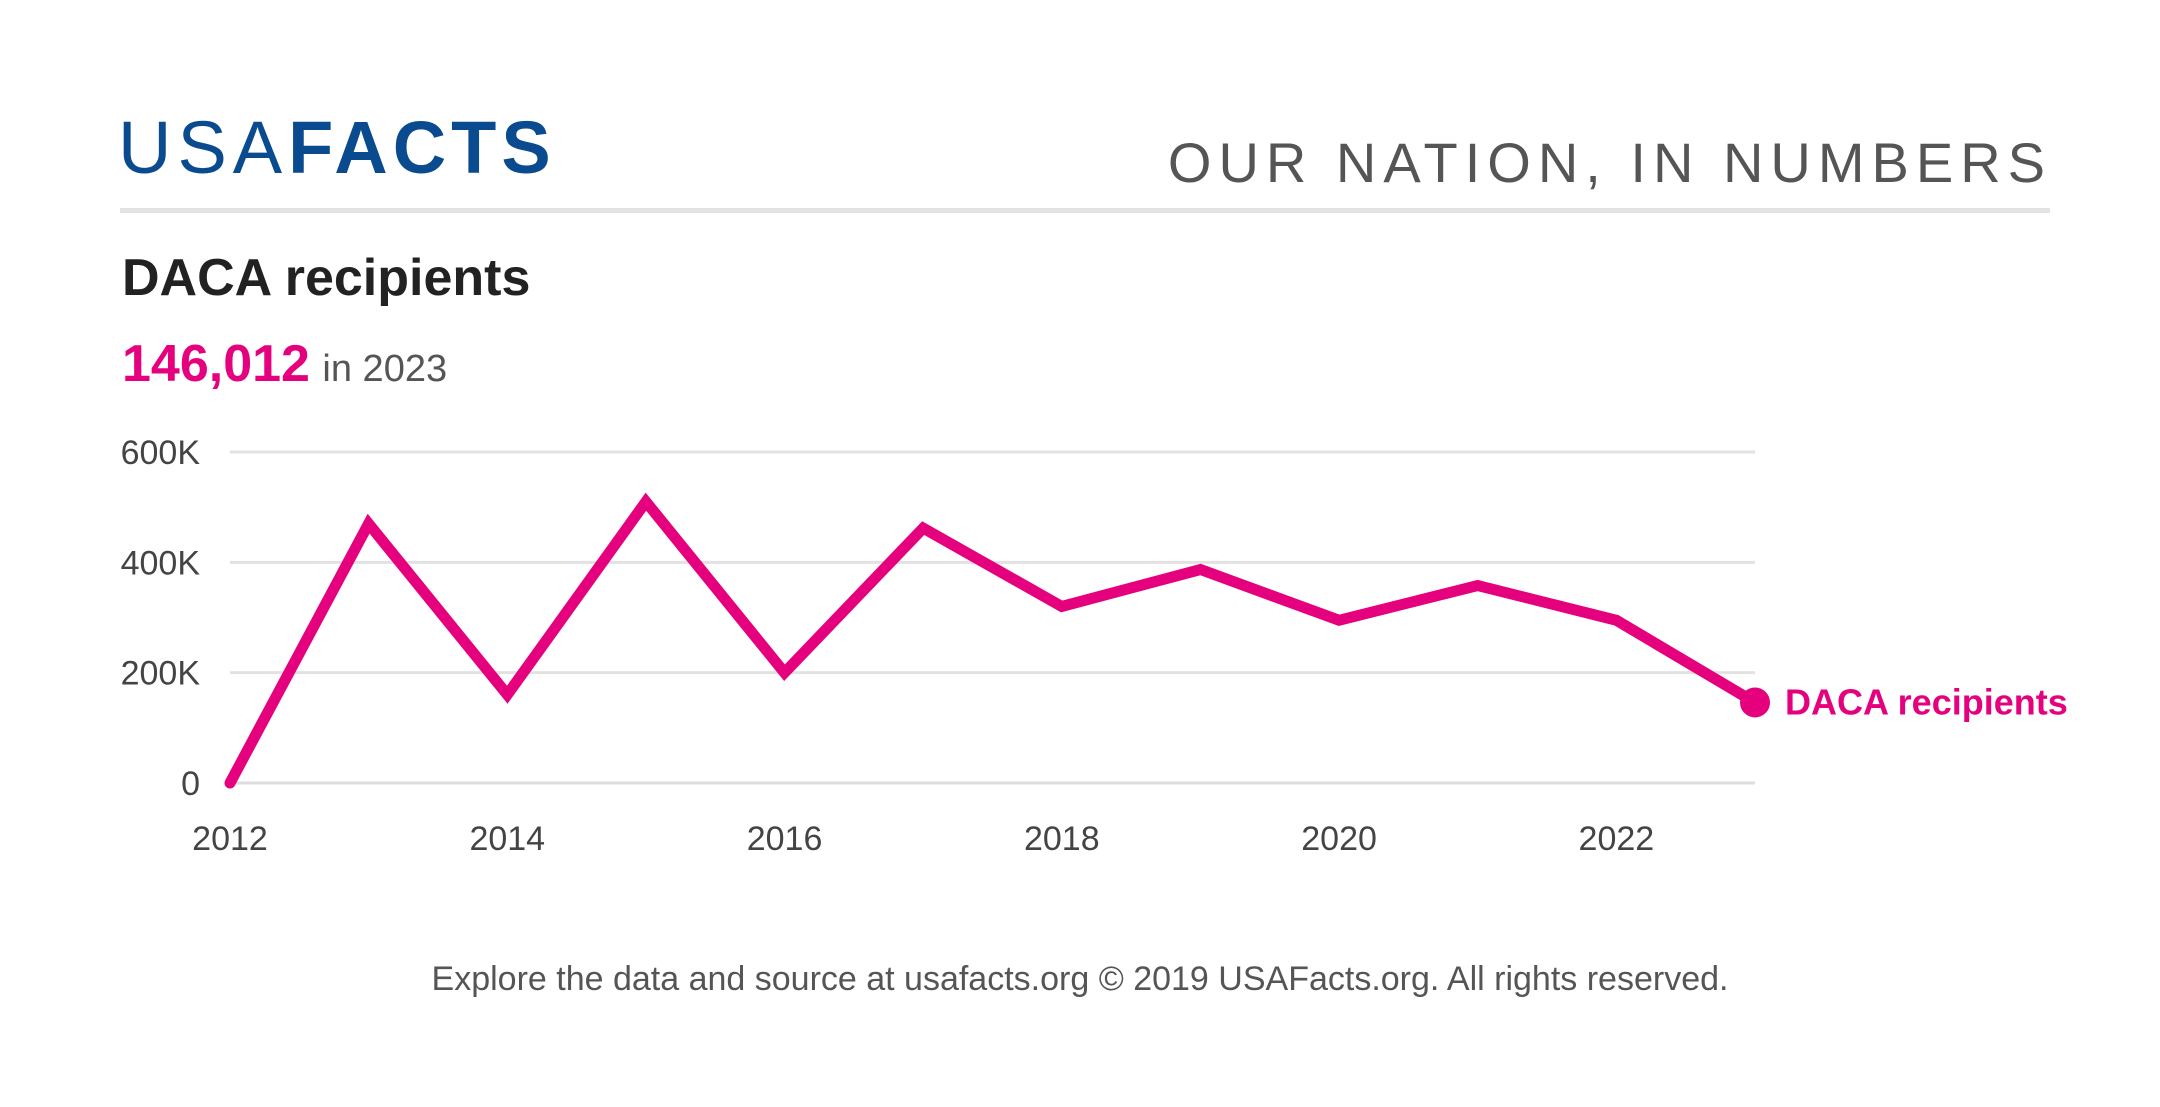 The image size is (2160, 1107). I want to click on y-tick-label: 400K, so click(161, 563).